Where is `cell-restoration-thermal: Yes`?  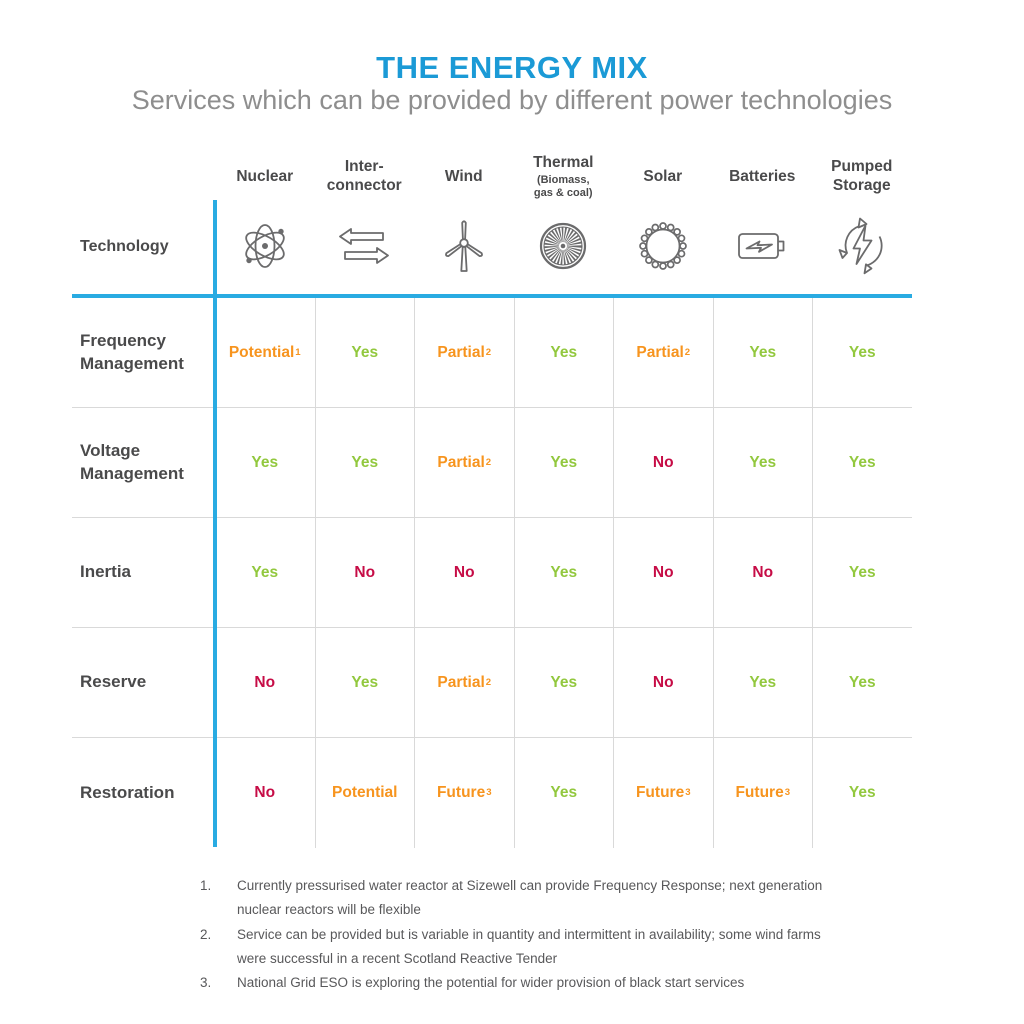
cell-restoration-thermal: Yes is located at coordinates (563, 793).